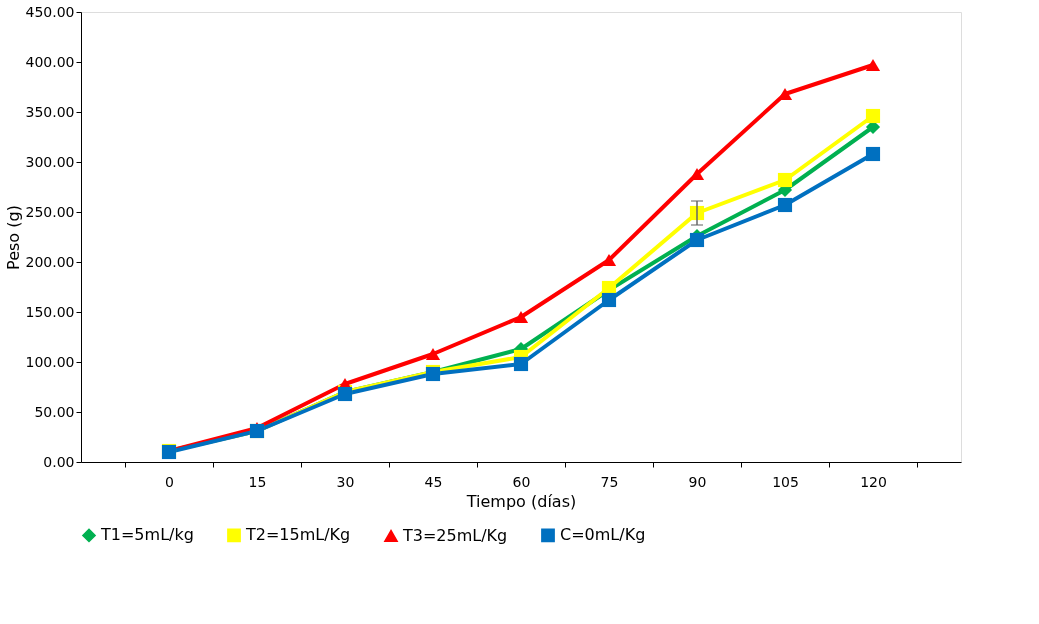 Image resolution: width=1039 pixels, height=624 pixels. I want to click on x-tick-label: 120, so click(873, 481).